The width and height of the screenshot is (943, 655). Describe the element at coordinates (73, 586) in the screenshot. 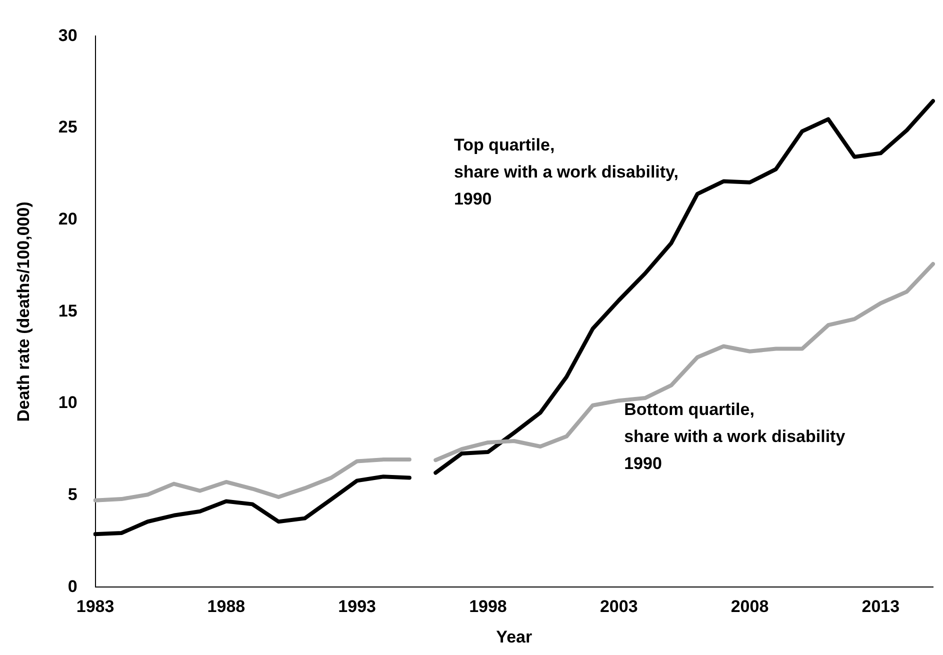

I see `y-tick-label: 0` at that location.